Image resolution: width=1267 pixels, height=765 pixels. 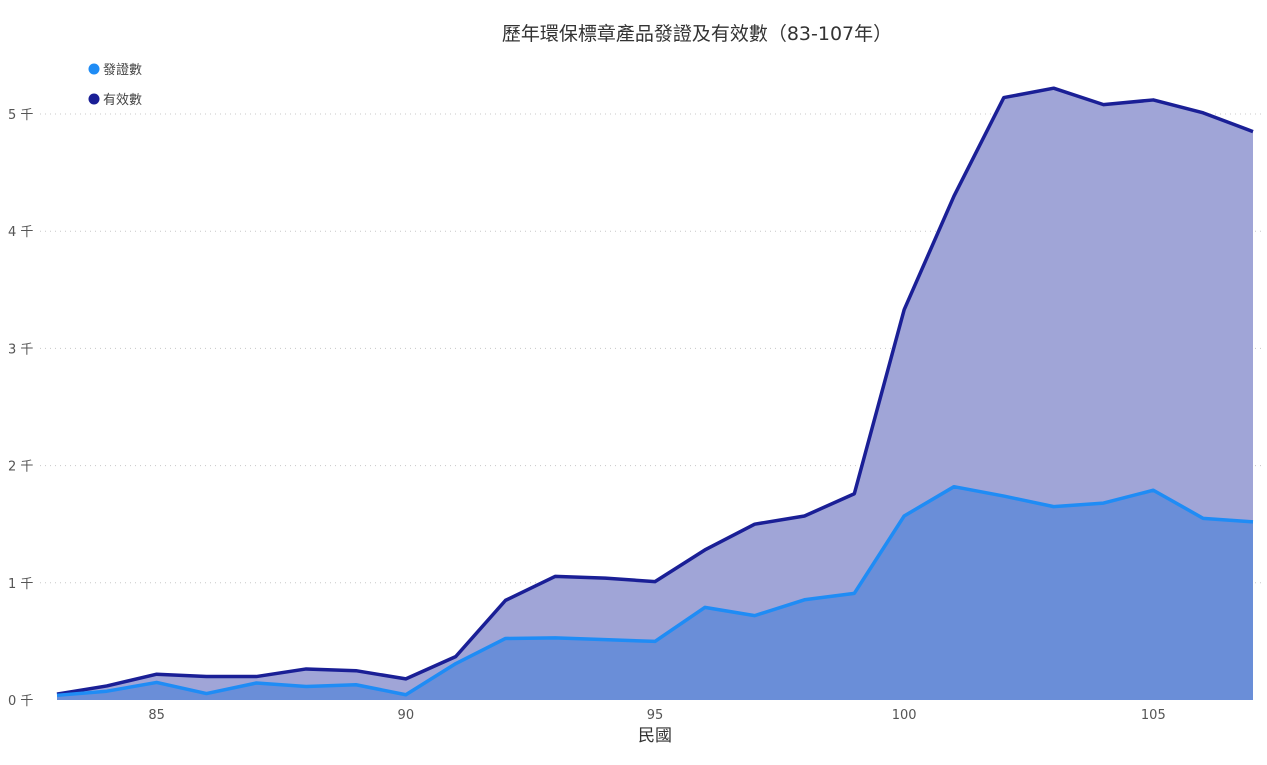 What do you see at coordinates (1153, 715) in the screenshot?
I see `x-tick-label: 105` at bounding box center [1153, 715].